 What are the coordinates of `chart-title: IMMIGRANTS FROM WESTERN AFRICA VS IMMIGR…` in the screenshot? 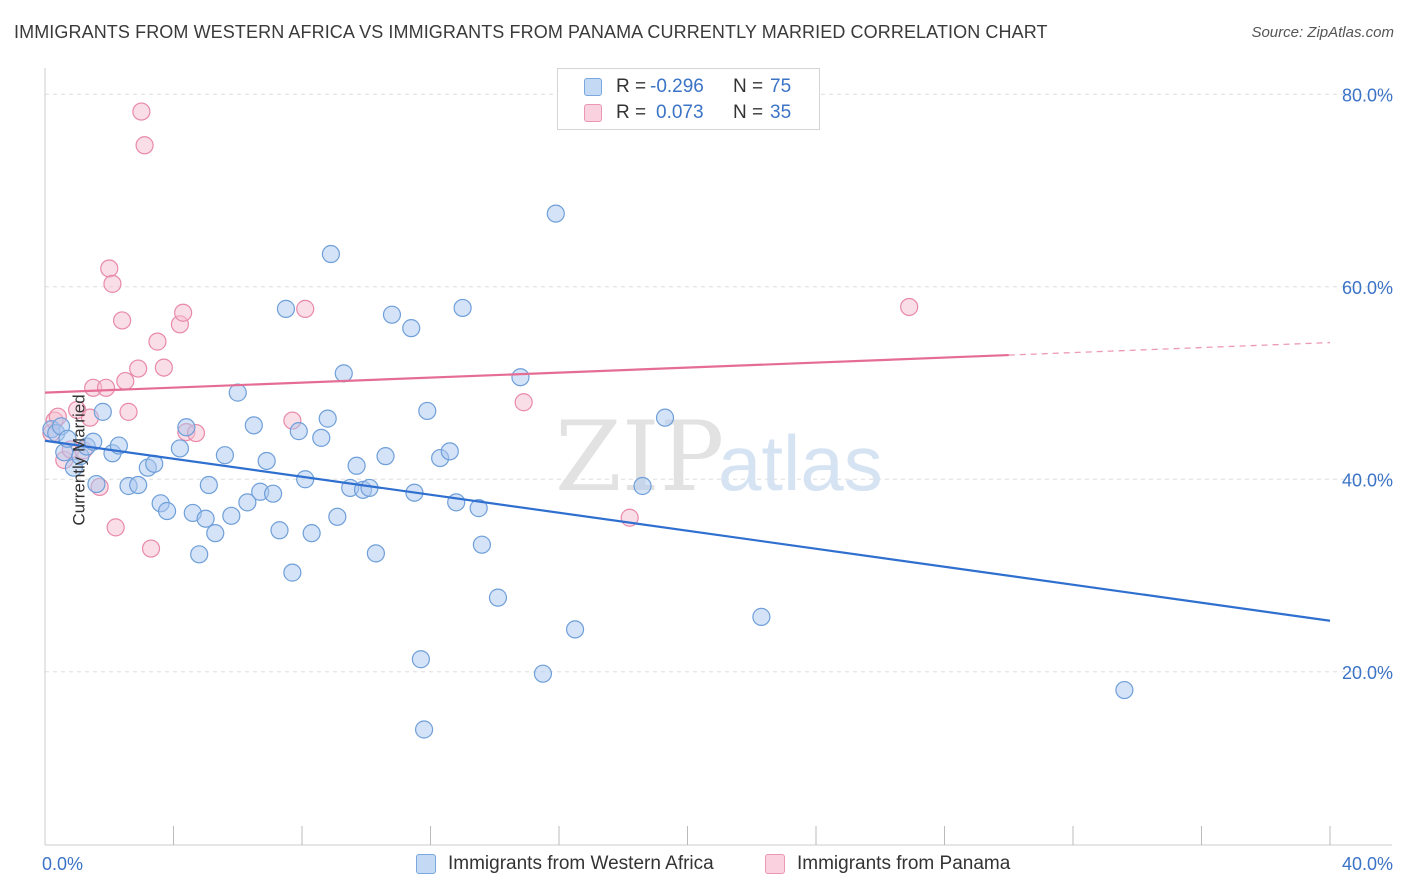 It's located at (531, 32).